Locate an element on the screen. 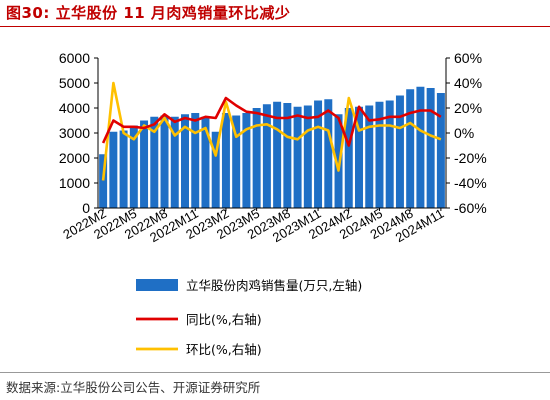 The width and height of the screenshot is (550, 400). bar-2023M8 is located at coordinates (287, 155).